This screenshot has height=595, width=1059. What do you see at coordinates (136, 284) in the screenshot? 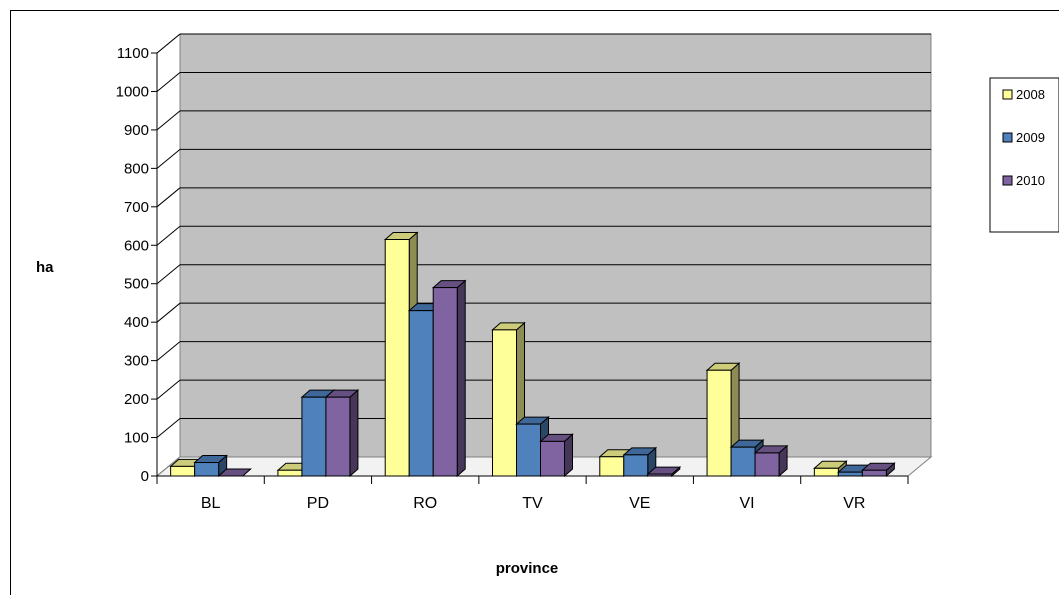
I see `y-tick-label: 500` at bounding box center [136, 284].